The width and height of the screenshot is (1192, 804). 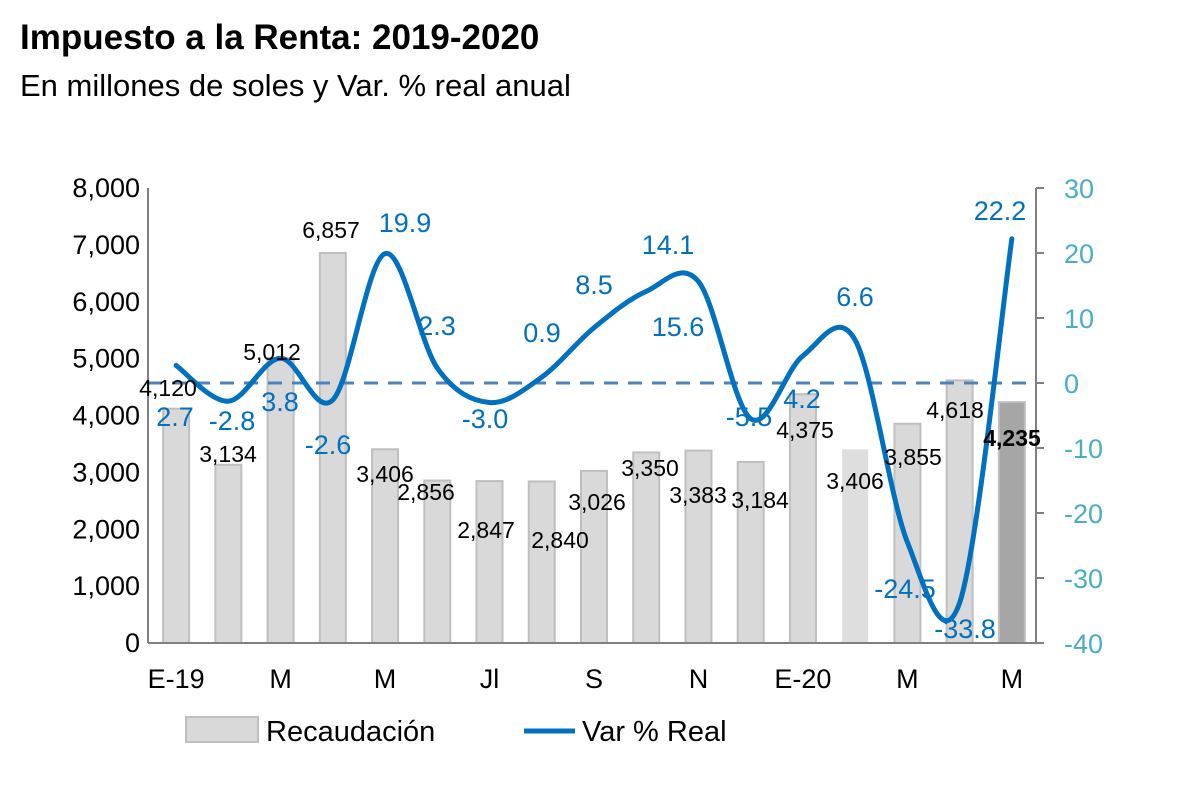 What do you see at coordinates (132, 643) in the screenshot?
I see `y-left-tick-label: 0` at bounding box center [132, 643].